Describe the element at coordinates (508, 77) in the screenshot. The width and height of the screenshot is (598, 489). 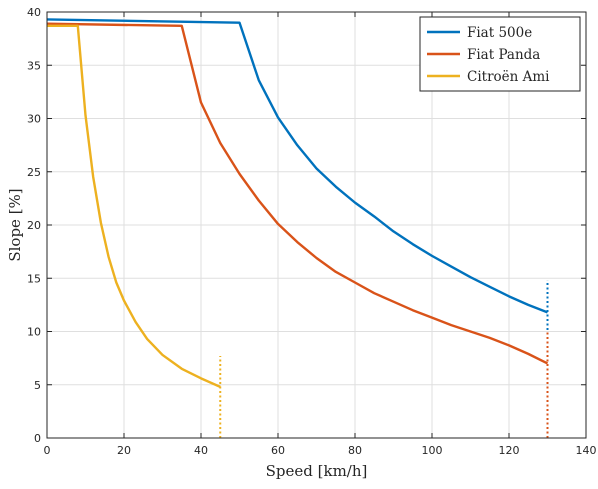
I see `legend-entry: Citroën Ami` at that location.